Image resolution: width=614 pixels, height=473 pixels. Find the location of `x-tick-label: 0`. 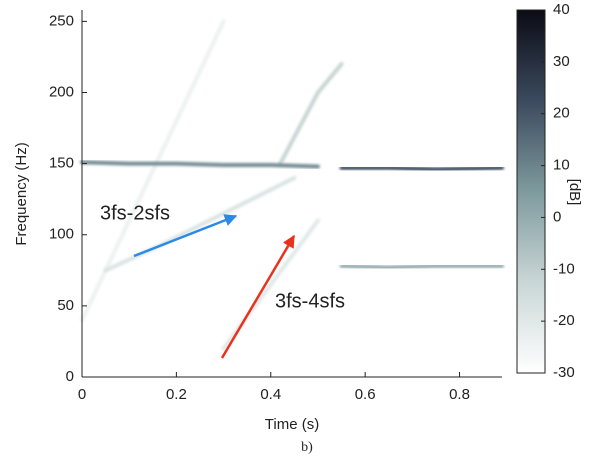

x-tick-label: 0 is located at coordinates (82, 394).